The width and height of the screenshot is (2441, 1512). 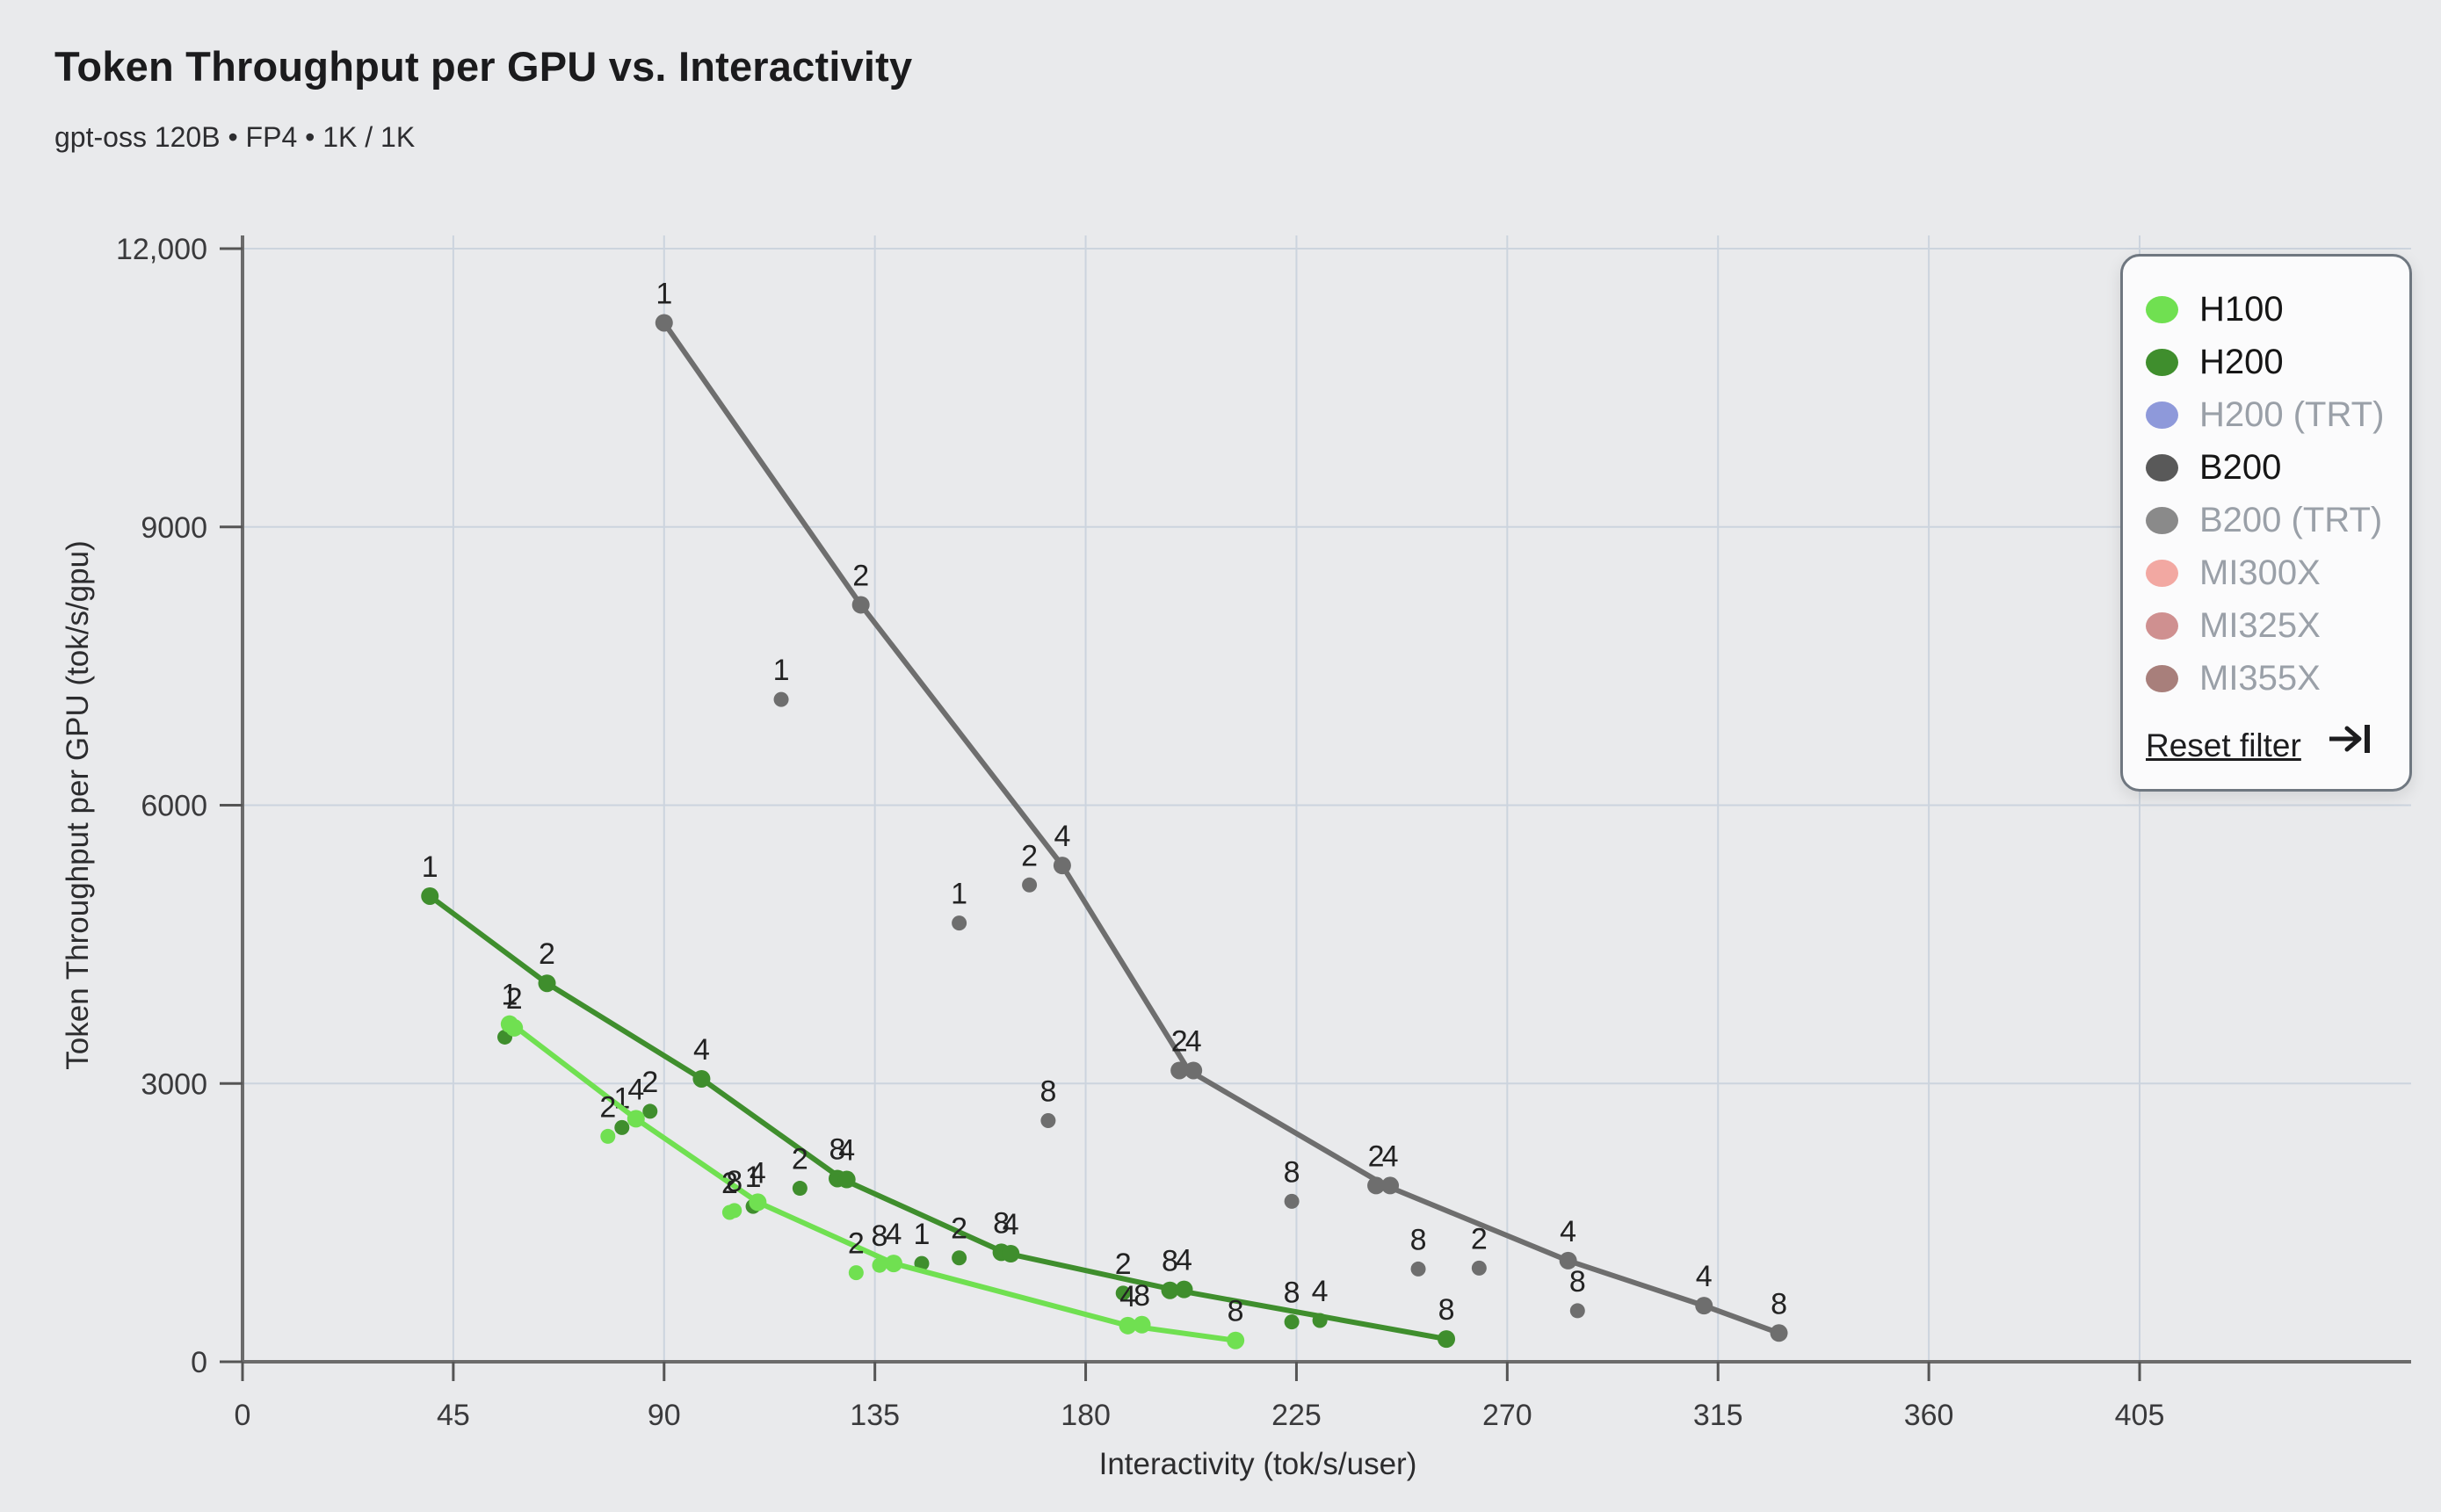 What do you see at coordinates (2266, 362) in the screenshot?
I see `legend-item-h200: H200` at bounding box center [2266, 362].